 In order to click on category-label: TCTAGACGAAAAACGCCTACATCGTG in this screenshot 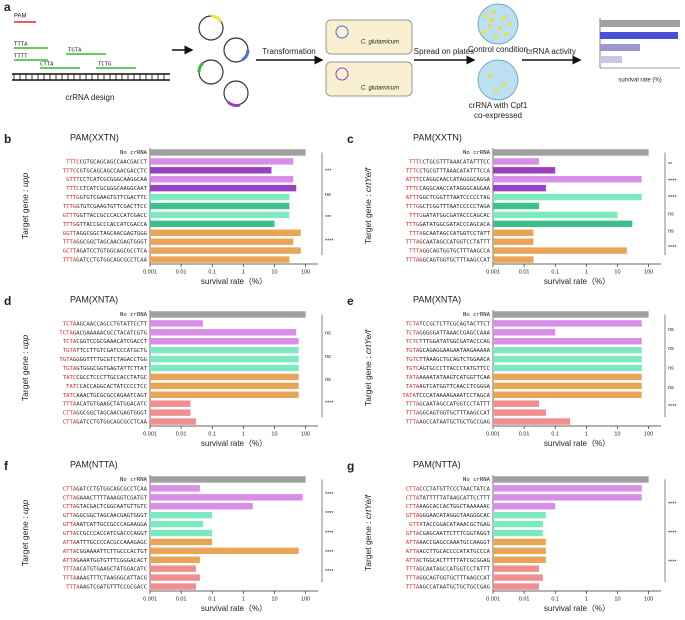, I will do `click(103, 333)`.